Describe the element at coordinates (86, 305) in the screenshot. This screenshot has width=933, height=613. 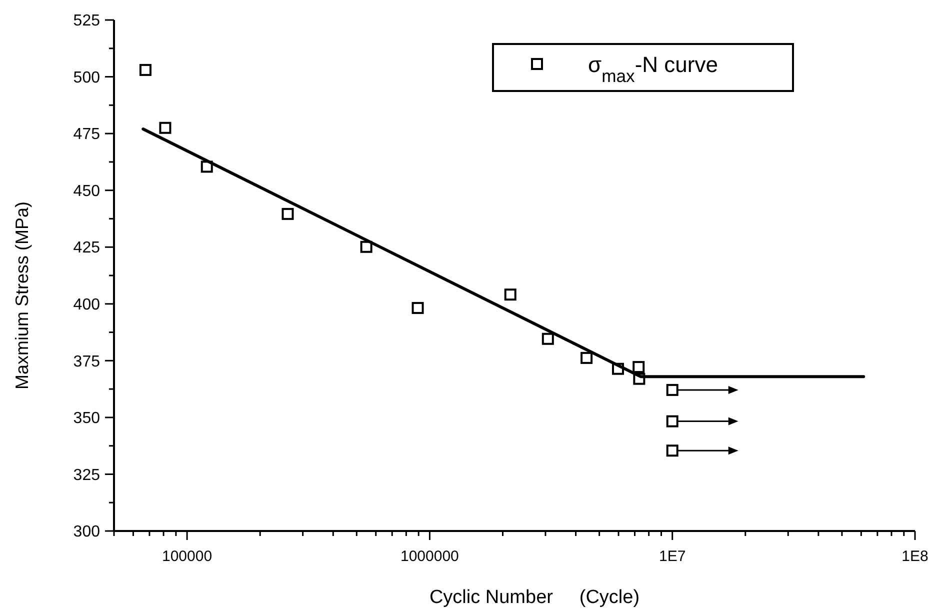
I see `y-tick-label: 400` at that location.